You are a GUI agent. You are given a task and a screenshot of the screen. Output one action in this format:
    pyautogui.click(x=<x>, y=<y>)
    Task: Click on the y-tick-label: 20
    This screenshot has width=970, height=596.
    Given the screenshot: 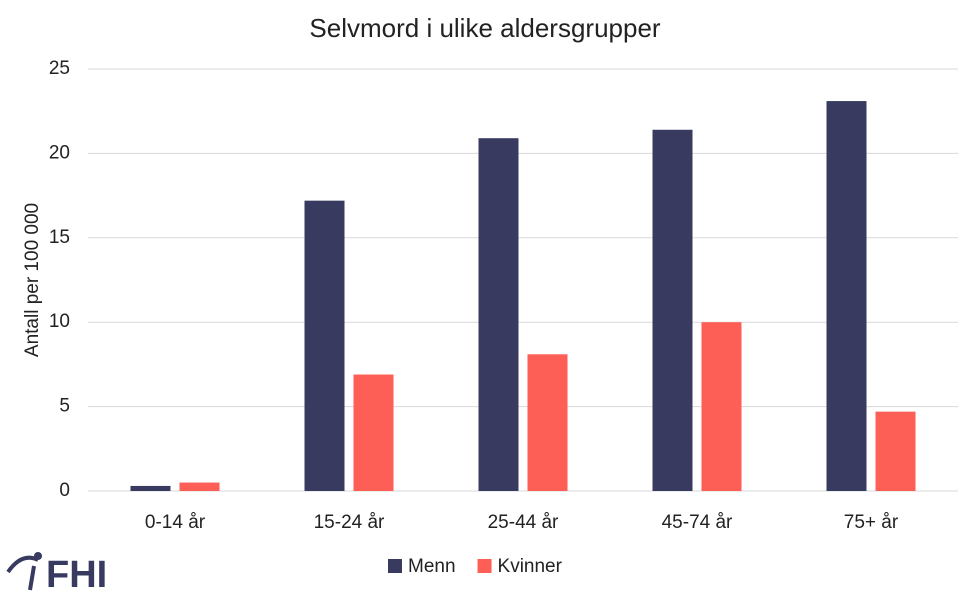 What is the action you would take?
    pyautogui.click(x=59, y=152)
    